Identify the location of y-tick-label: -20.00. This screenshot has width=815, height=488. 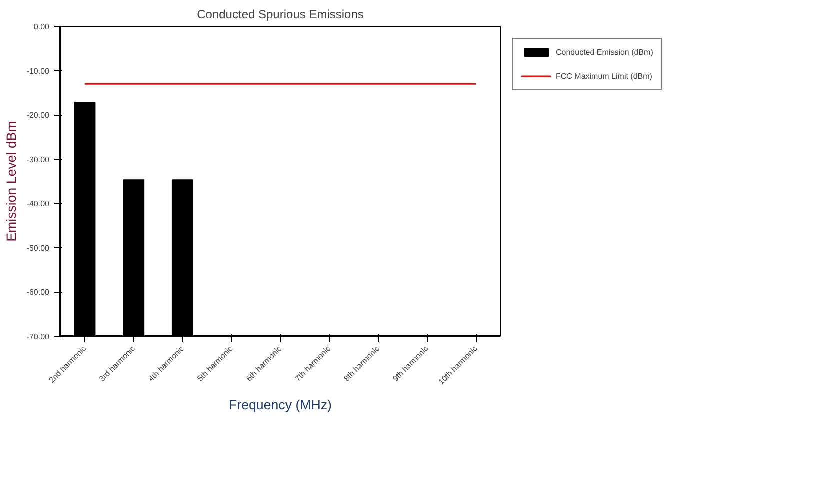
(38, 115).